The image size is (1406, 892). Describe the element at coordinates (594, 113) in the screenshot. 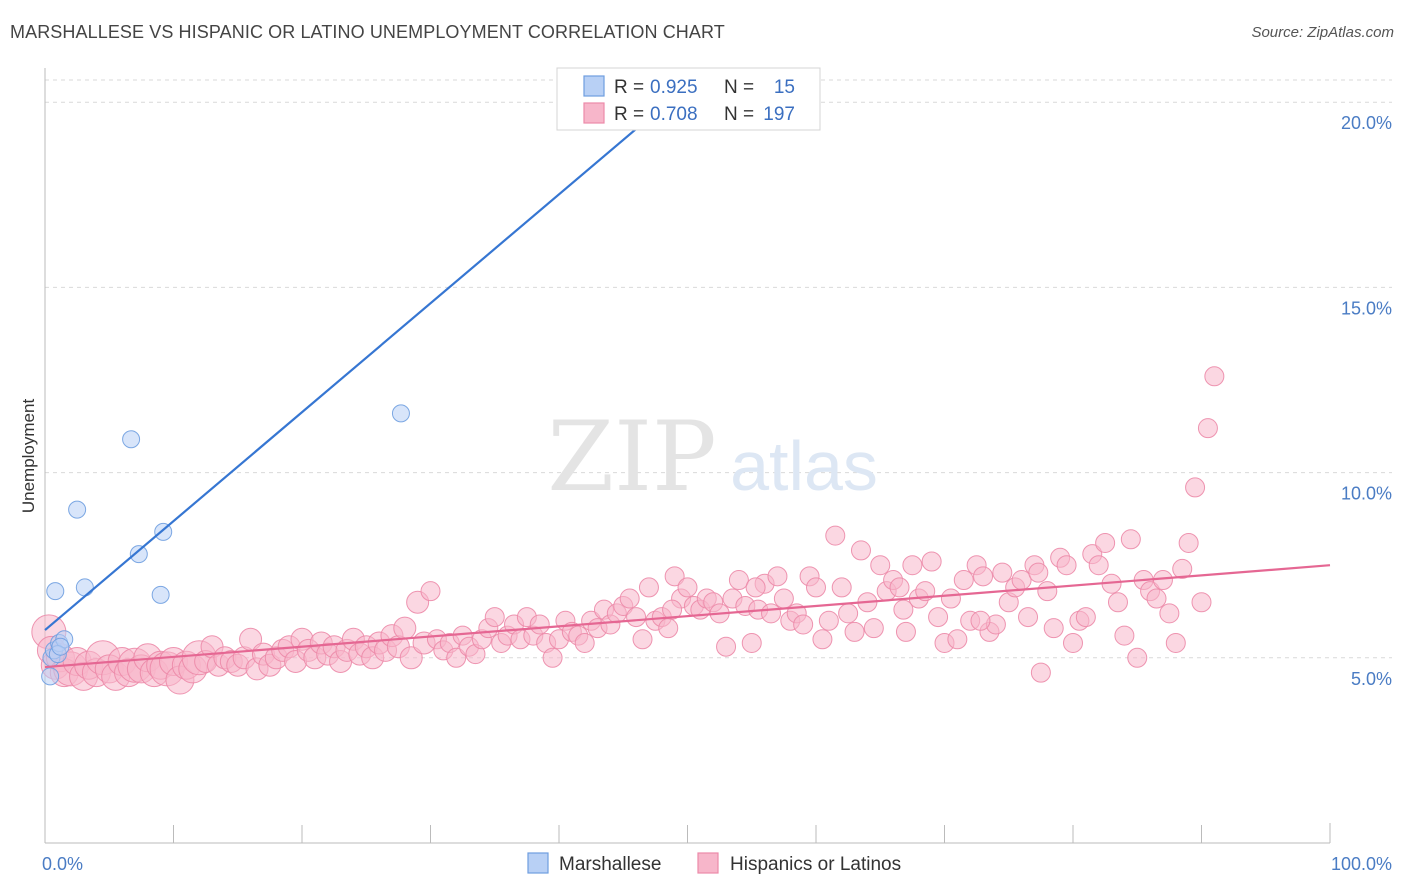

I see `legend-hispanic-swatch` at that location.